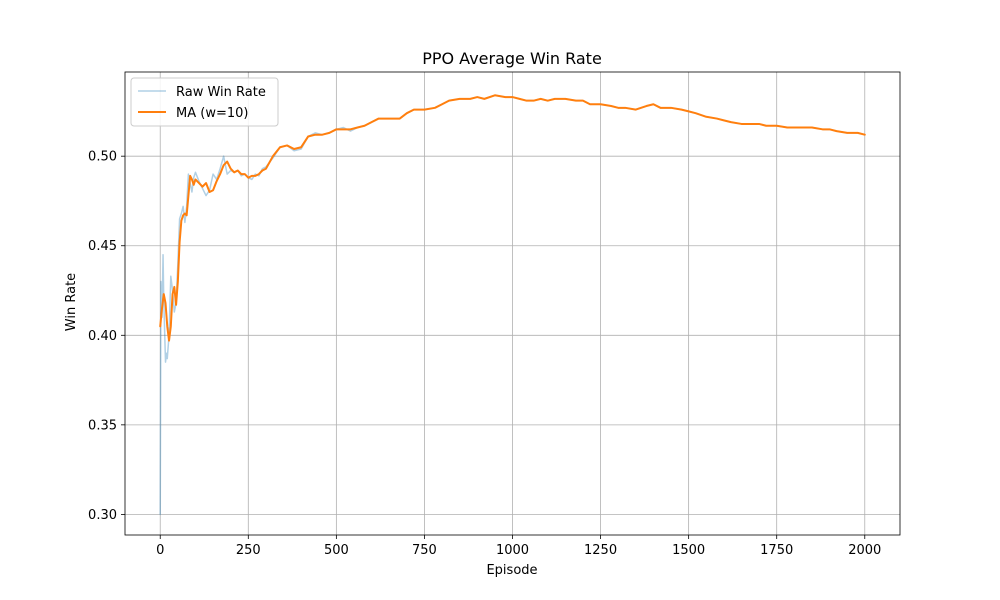 The height and width of the screenshot is (600, 1000). What do you see at coordinates (512, 58) in the screenshot?
I see `chart-title: PPO Average Win Rate` at bounding box center [512, 58].